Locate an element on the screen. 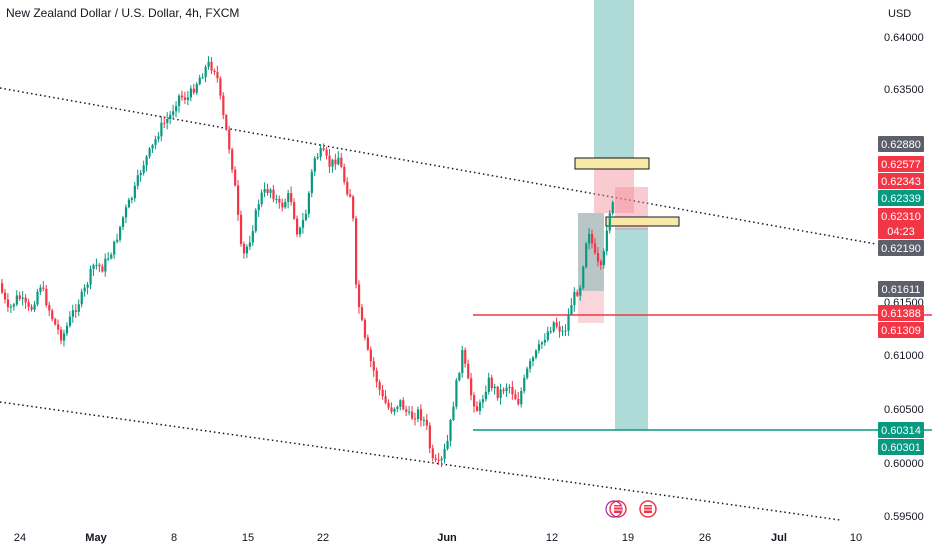 This screenshot has width=932, height=550. price-tag-label: 0.60301 is located at coordinates (901, 448).